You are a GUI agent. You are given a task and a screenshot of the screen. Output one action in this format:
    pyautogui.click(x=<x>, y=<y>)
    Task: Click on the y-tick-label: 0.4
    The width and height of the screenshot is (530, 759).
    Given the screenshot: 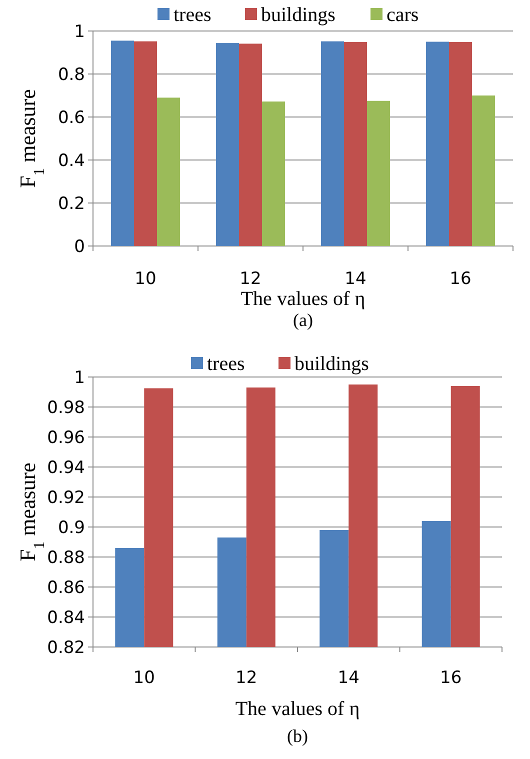 What is the action you would take?
    pyautogui.click(x=71, y=160)
    